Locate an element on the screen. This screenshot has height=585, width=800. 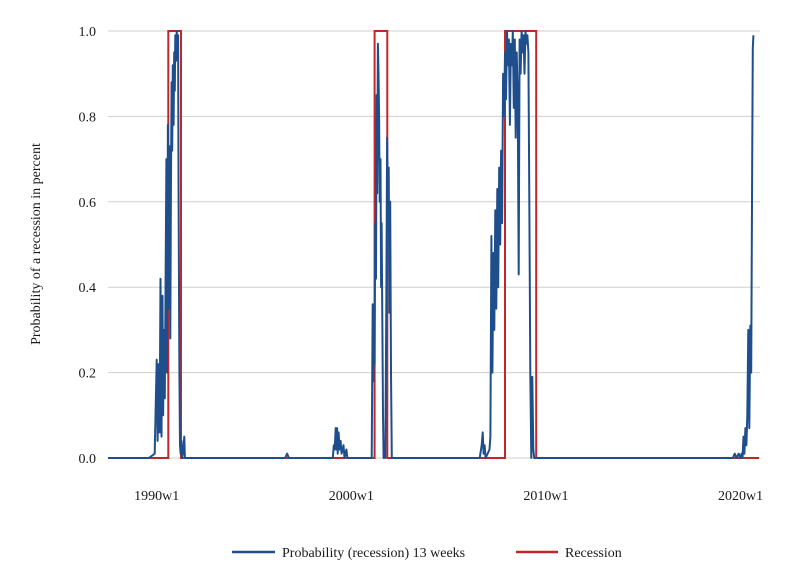
y-tick-label-1: 0.2 is located at coordinates (88, 374).